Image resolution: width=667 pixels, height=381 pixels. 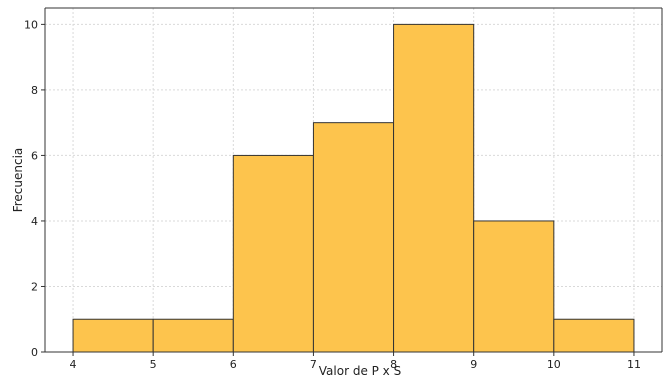 What do you see at coordinates (554, 364) in the screenshot?
I see `x-tick-label: 10` at bounding box center [554, 364].